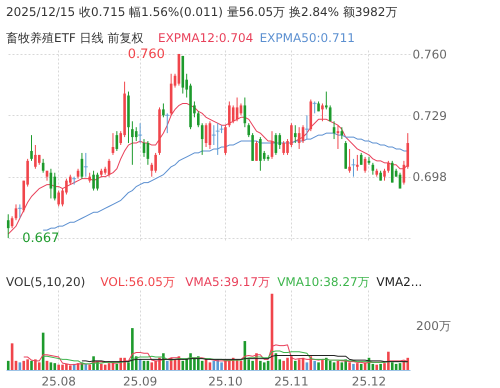 The height and width of the screenshot is (388, 500). I want to click on chart-title: 2025/12/15 收0.715 幅1.56%(0.011) 量56.05万 换2.84% 额3982万, so click(202, 12).